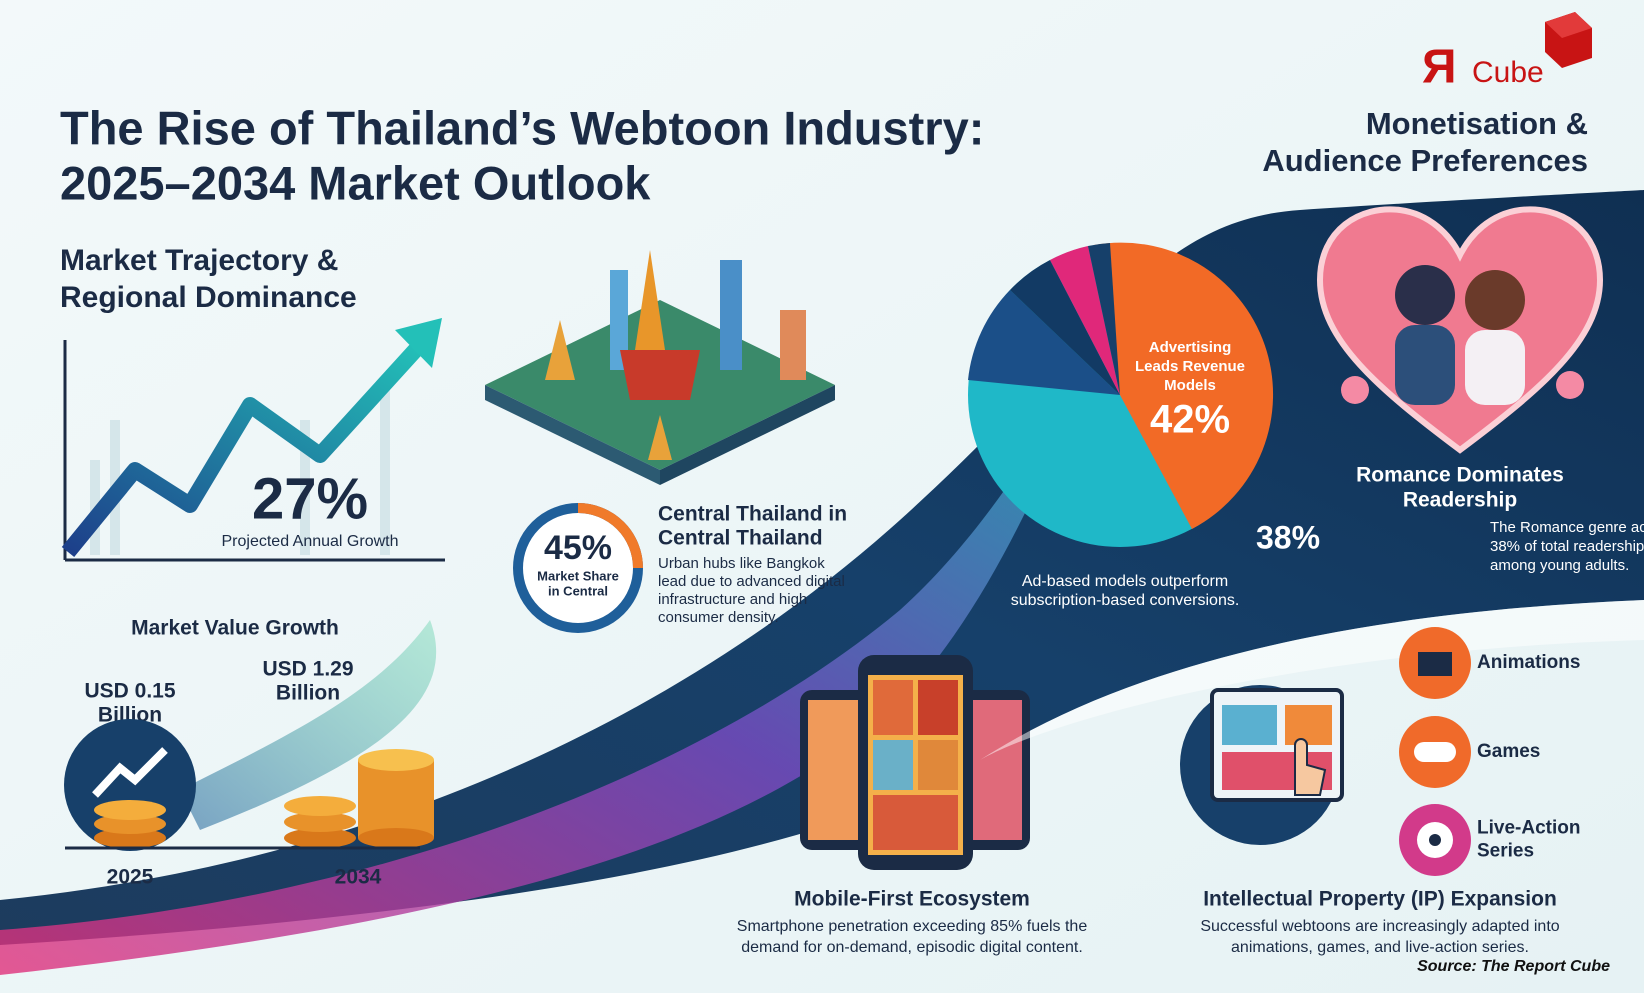 This screenshot has height=993, width=1644. Describe the element at coordinates (1288, 537) in the screenshot. I see `romance-value: 38%` at that location.